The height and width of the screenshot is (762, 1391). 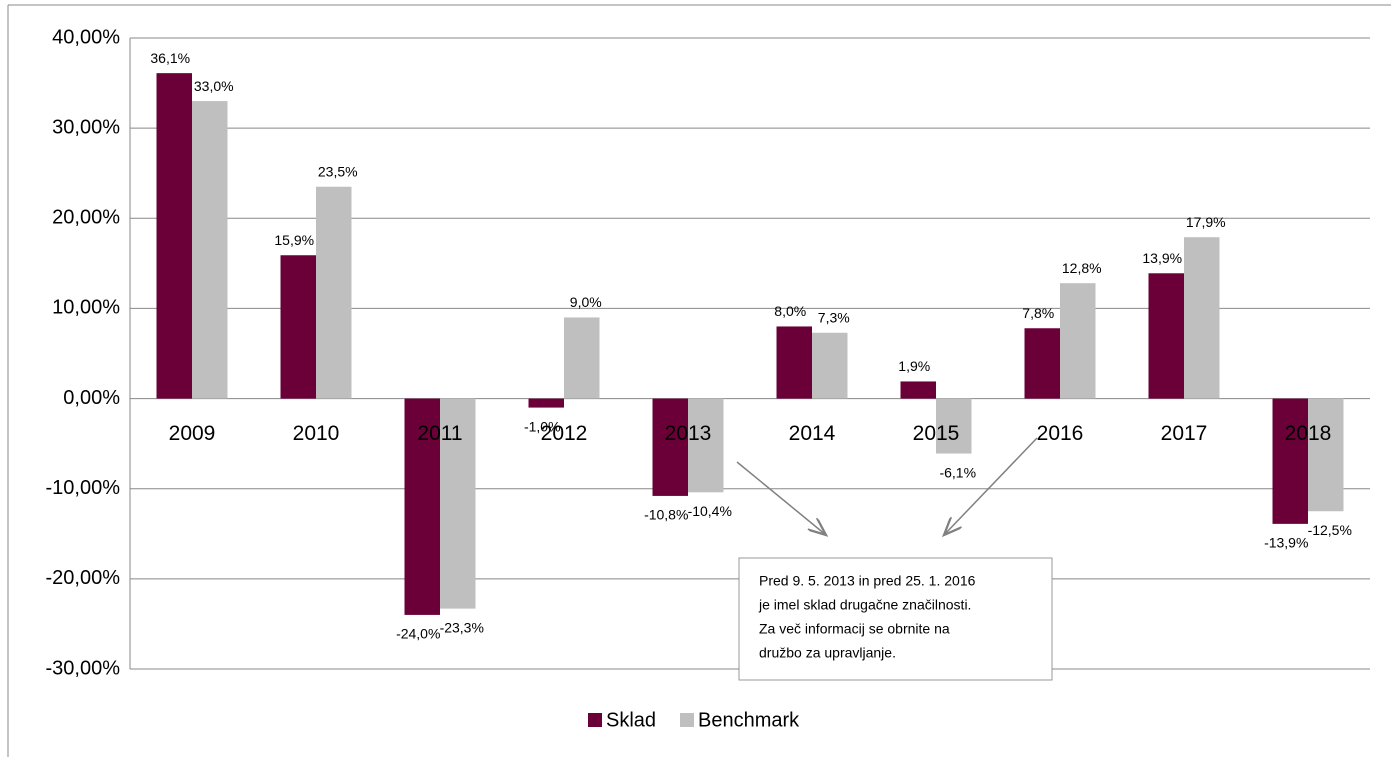 I want to click on y-tick-label: -20,00%, so click(x=83, y=578).